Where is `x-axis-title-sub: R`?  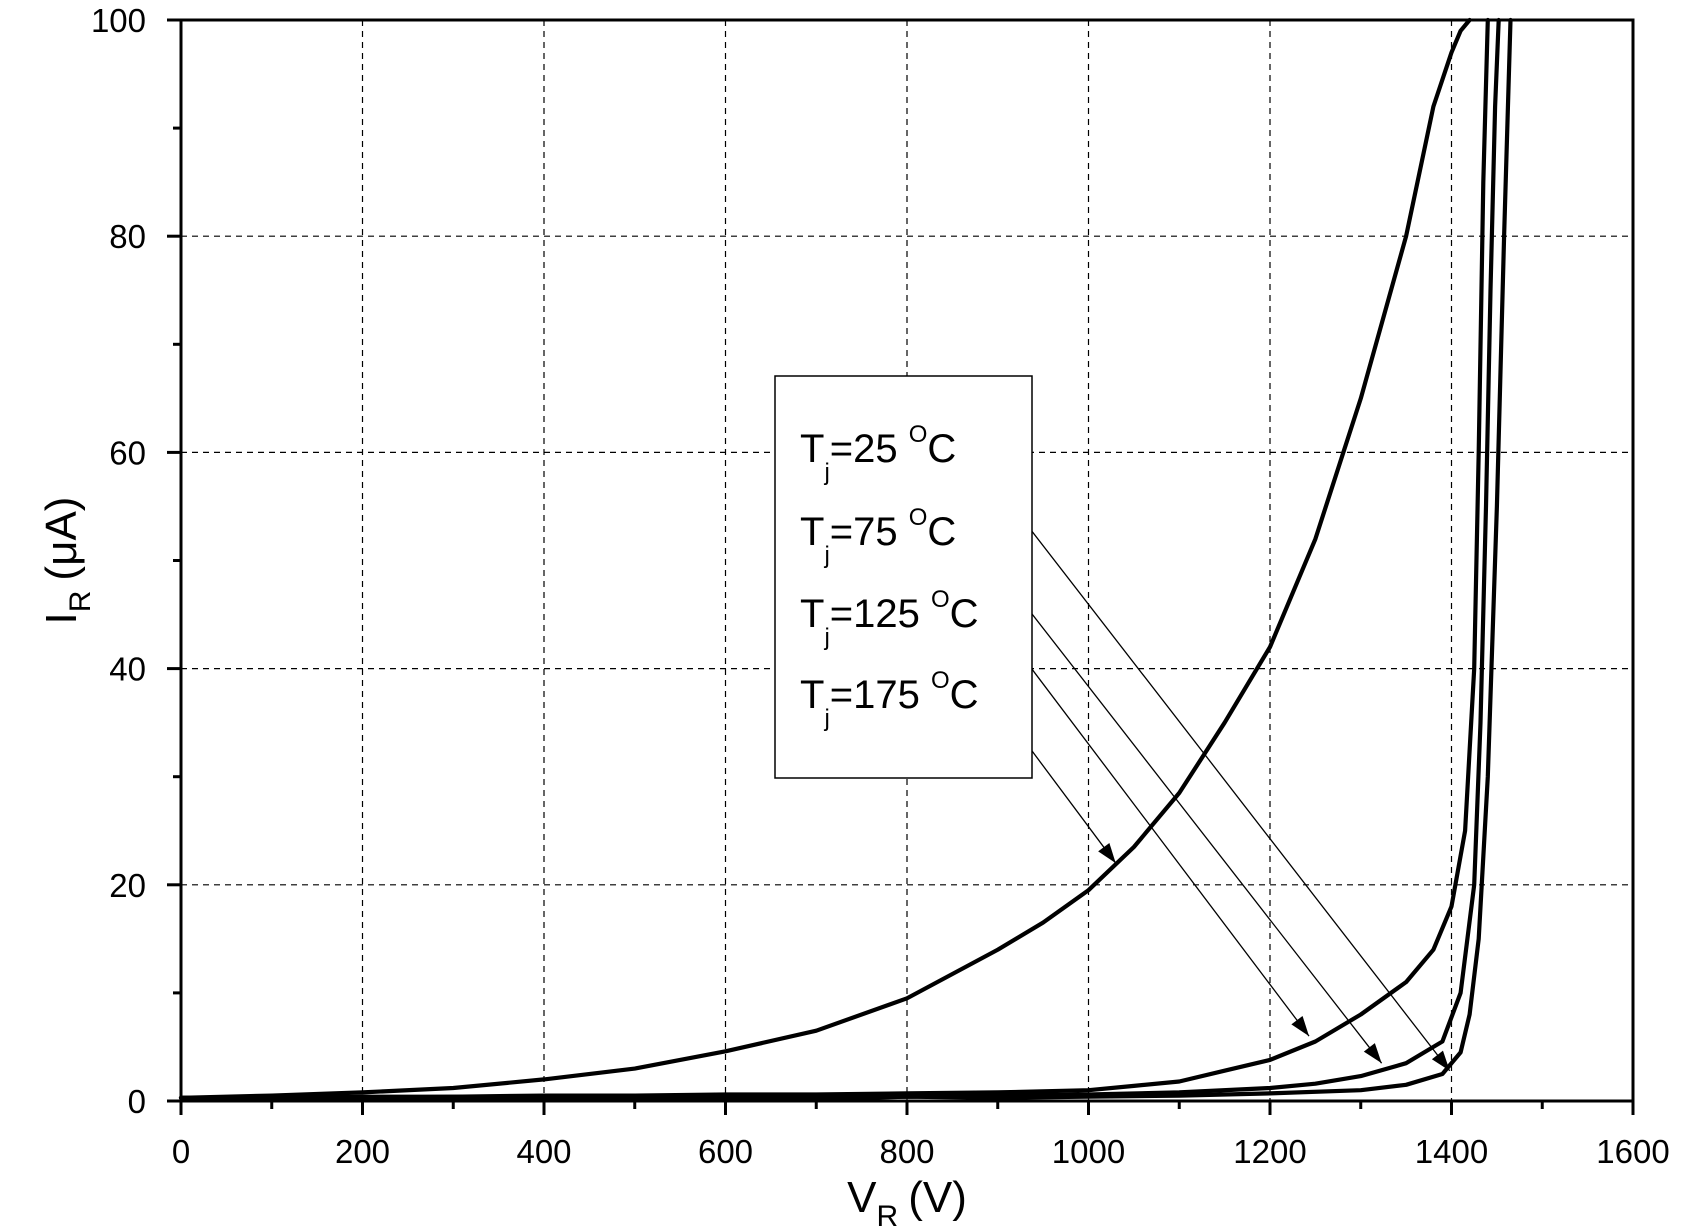
x-axis-title-sub: R is located at coordinates (888, 1215).